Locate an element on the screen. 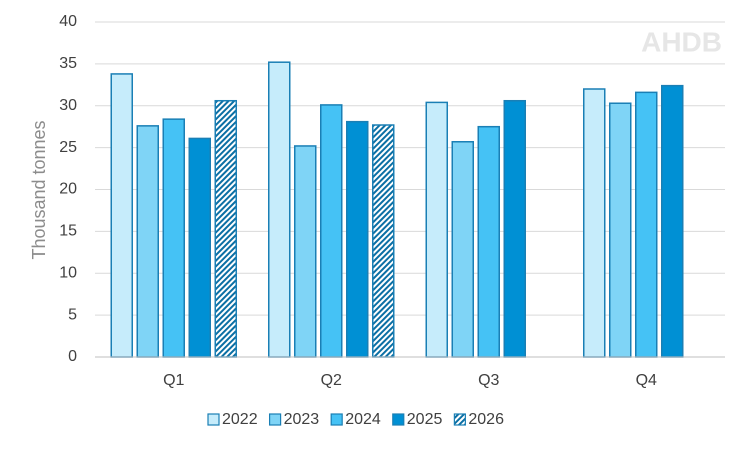 This screenshot has width=750, height=449. legend-label: 2025 is located at coordinates (425, 419).